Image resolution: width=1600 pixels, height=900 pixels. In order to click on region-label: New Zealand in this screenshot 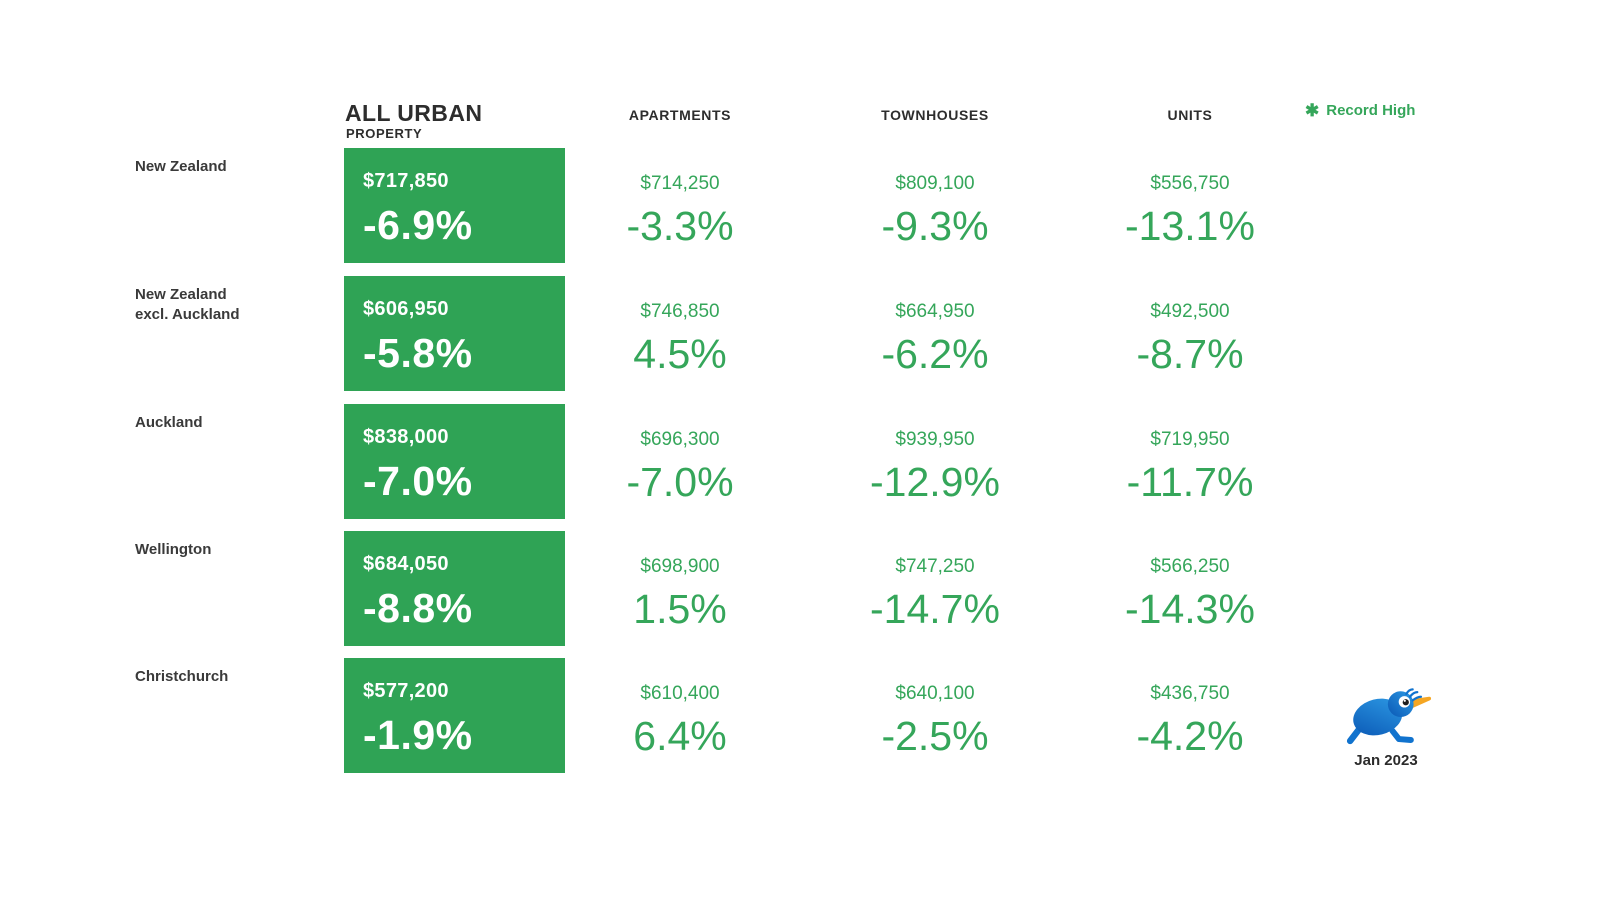, I will do `click(230, 167)`.